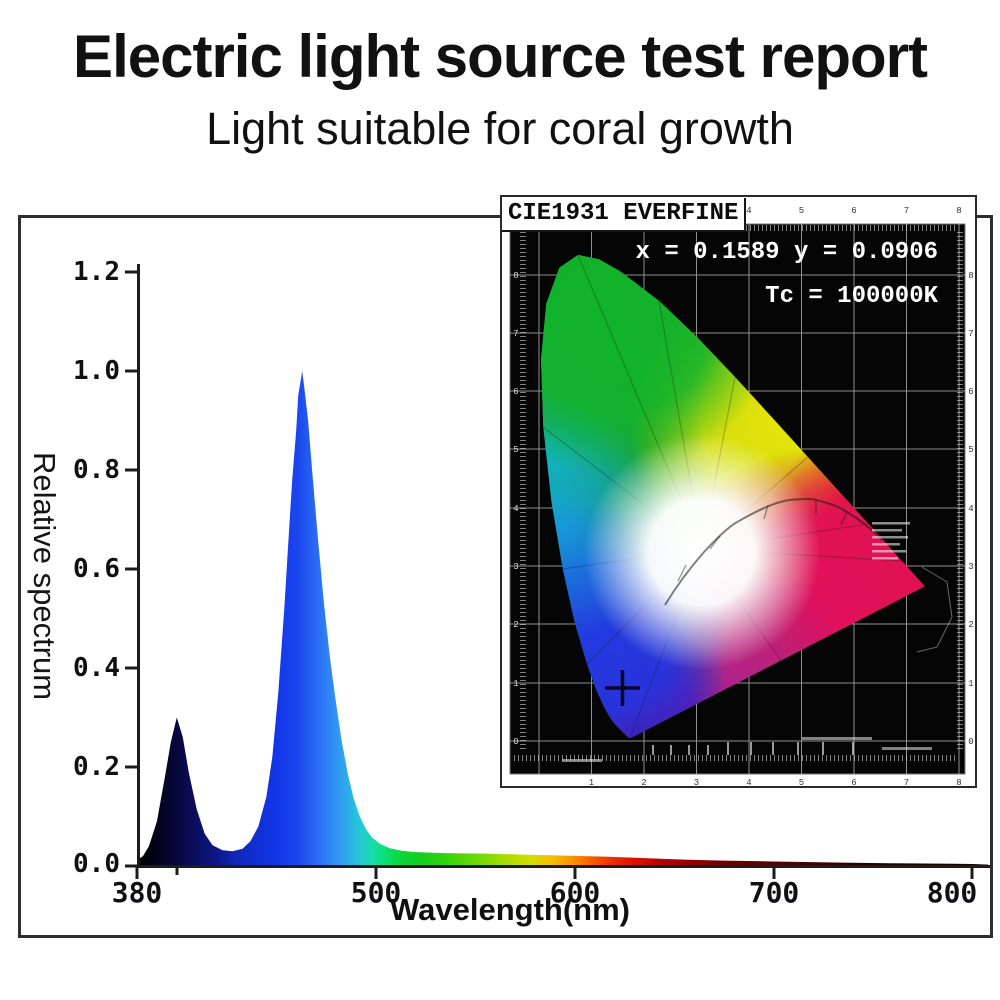 This screenshot has height=1000, width=1000. Describe the element at coordinates (500, 56) in the screenshot. I see `page-title: Electric light source test report` at that location.